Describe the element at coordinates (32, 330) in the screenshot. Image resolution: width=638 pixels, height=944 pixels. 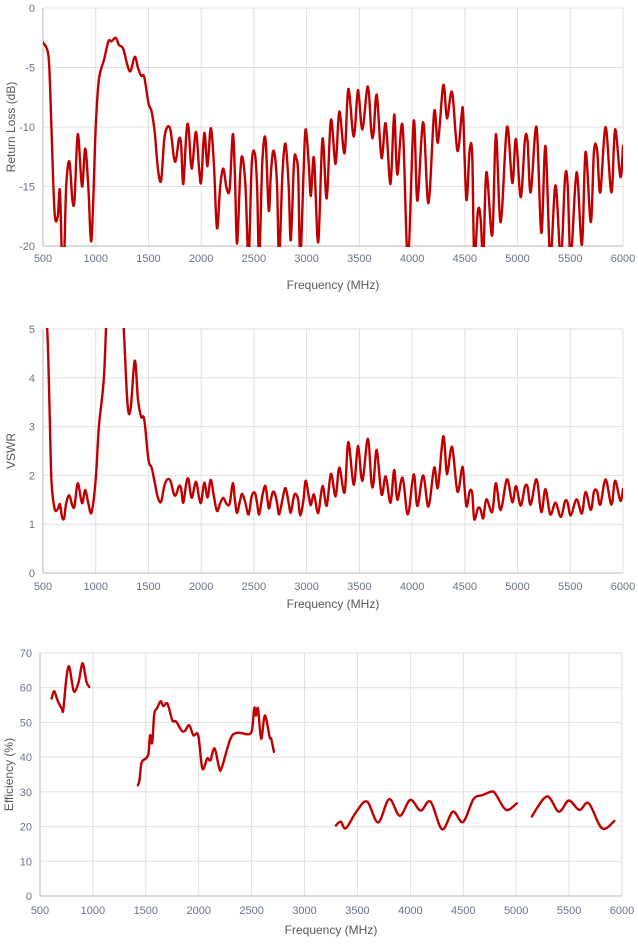
I see `y-tick-label: 5` at that location.